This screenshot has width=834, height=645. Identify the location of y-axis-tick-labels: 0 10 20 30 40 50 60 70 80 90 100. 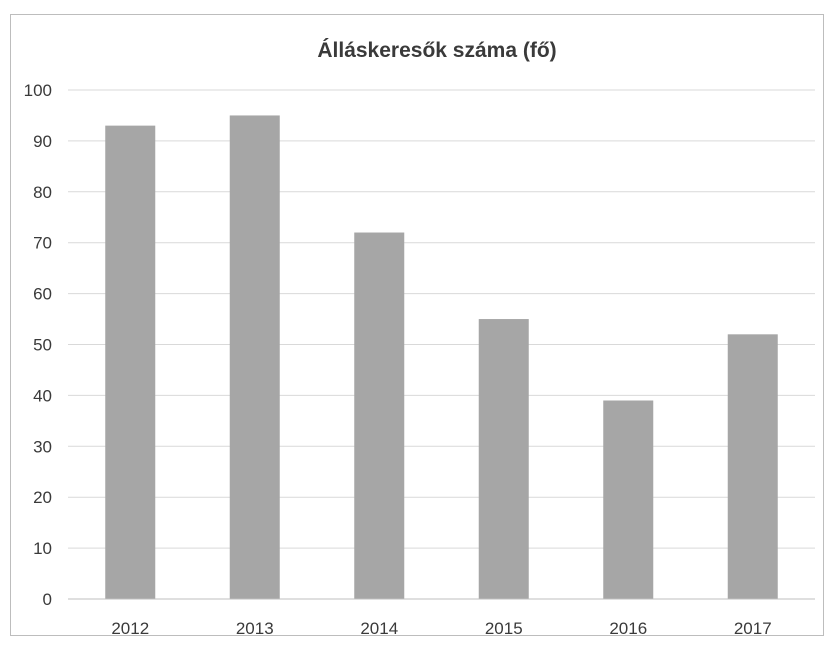
(38, 345).